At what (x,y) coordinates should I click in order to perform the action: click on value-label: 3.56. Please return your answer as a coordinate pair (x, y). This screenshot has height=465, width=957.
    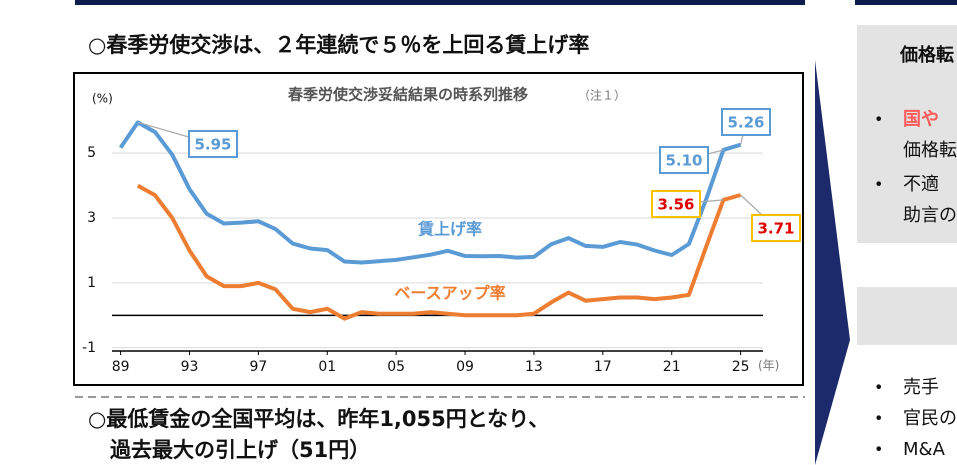
    Looking at the image, I should click on (675, 205).